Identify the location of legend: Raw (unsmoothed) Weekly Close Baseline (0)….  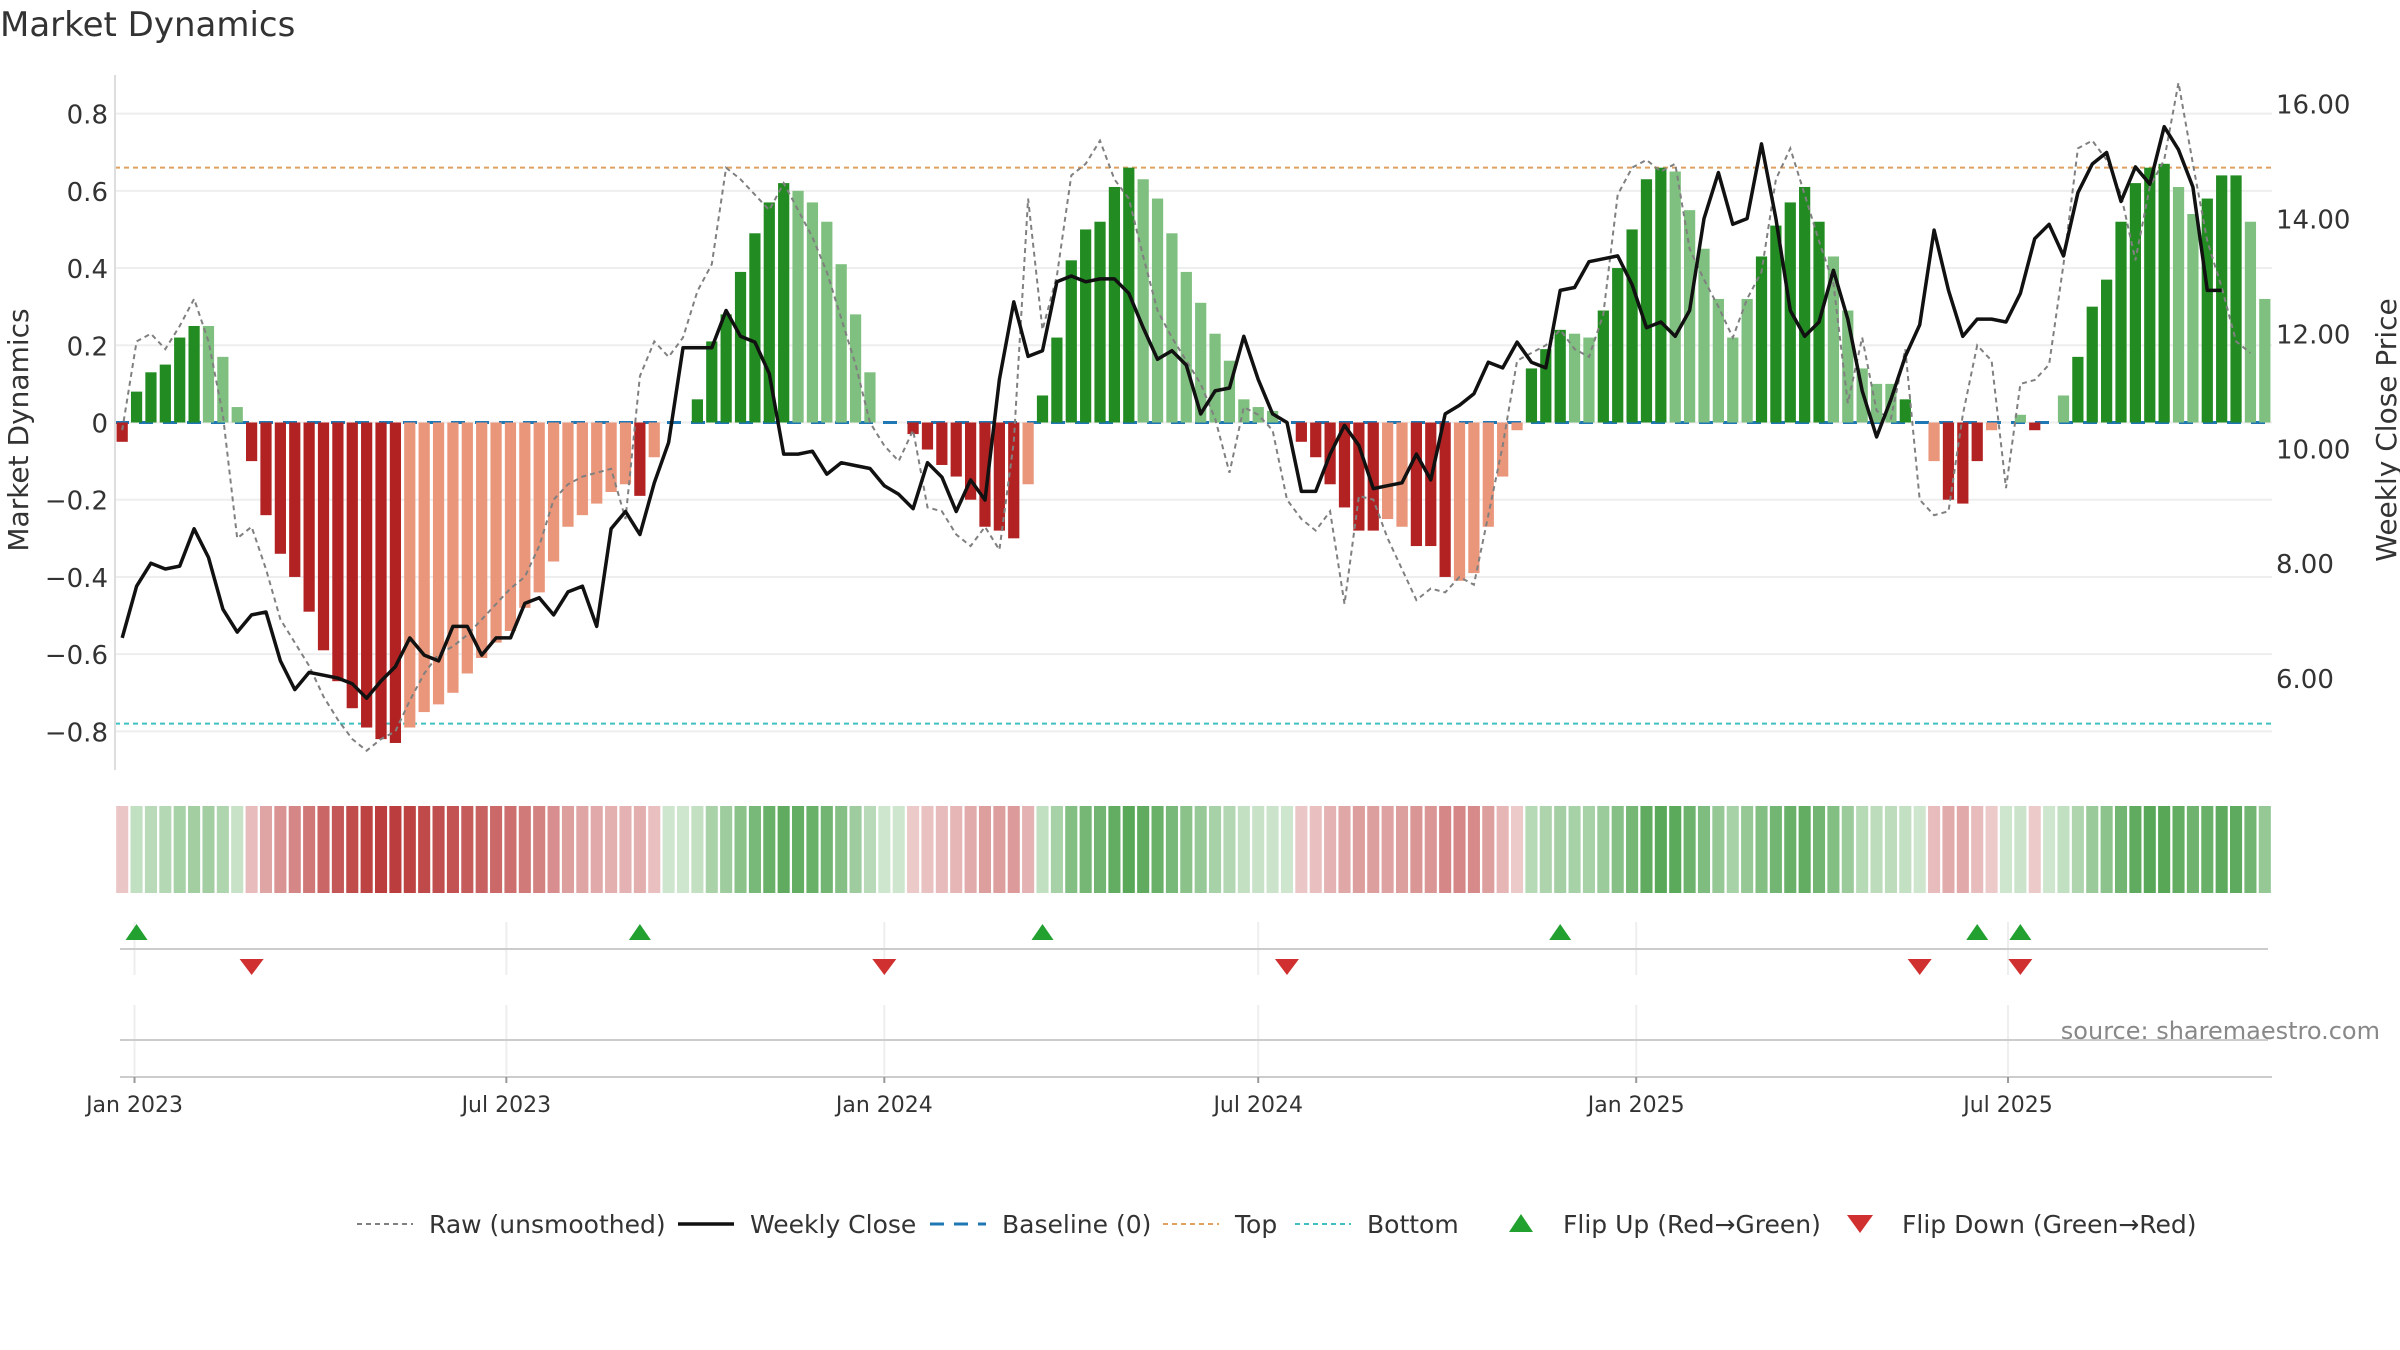
(1277, 1224).